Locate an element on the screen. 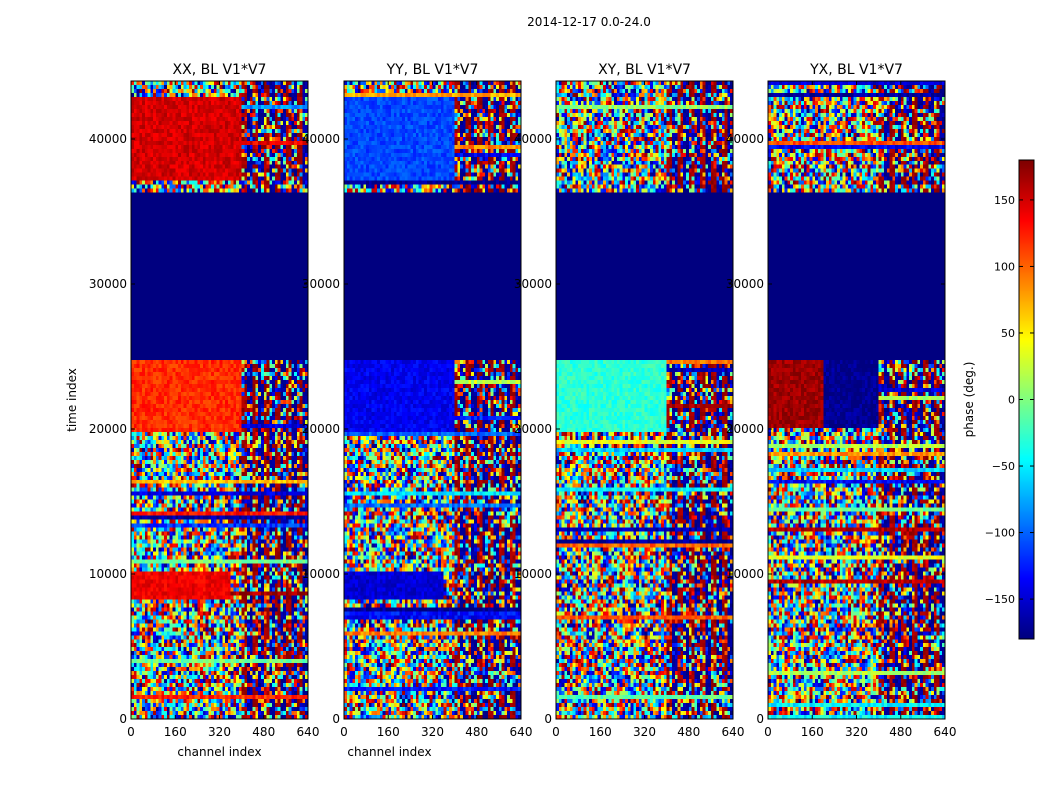 This screenshot has height=800, width=1050. colorbar-tick-label: −100 is located at coordinates (1000, 533).